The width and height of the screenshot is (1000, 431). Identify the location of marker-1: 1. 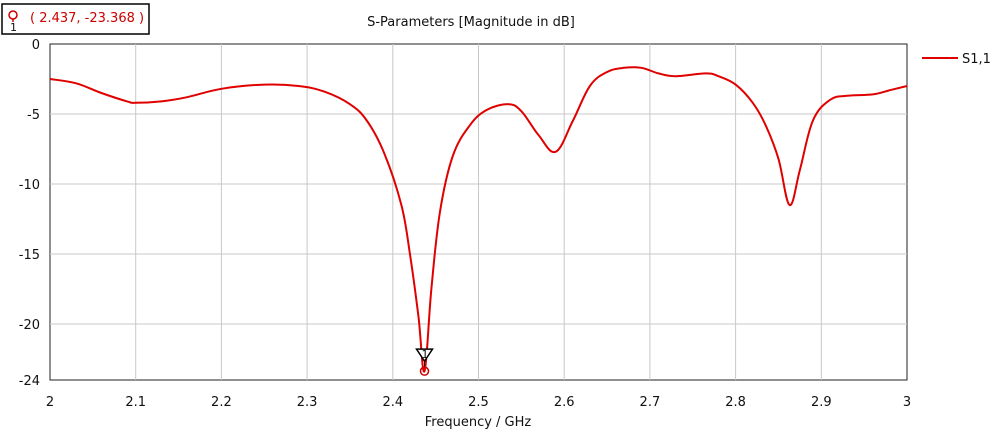
(424, 362).